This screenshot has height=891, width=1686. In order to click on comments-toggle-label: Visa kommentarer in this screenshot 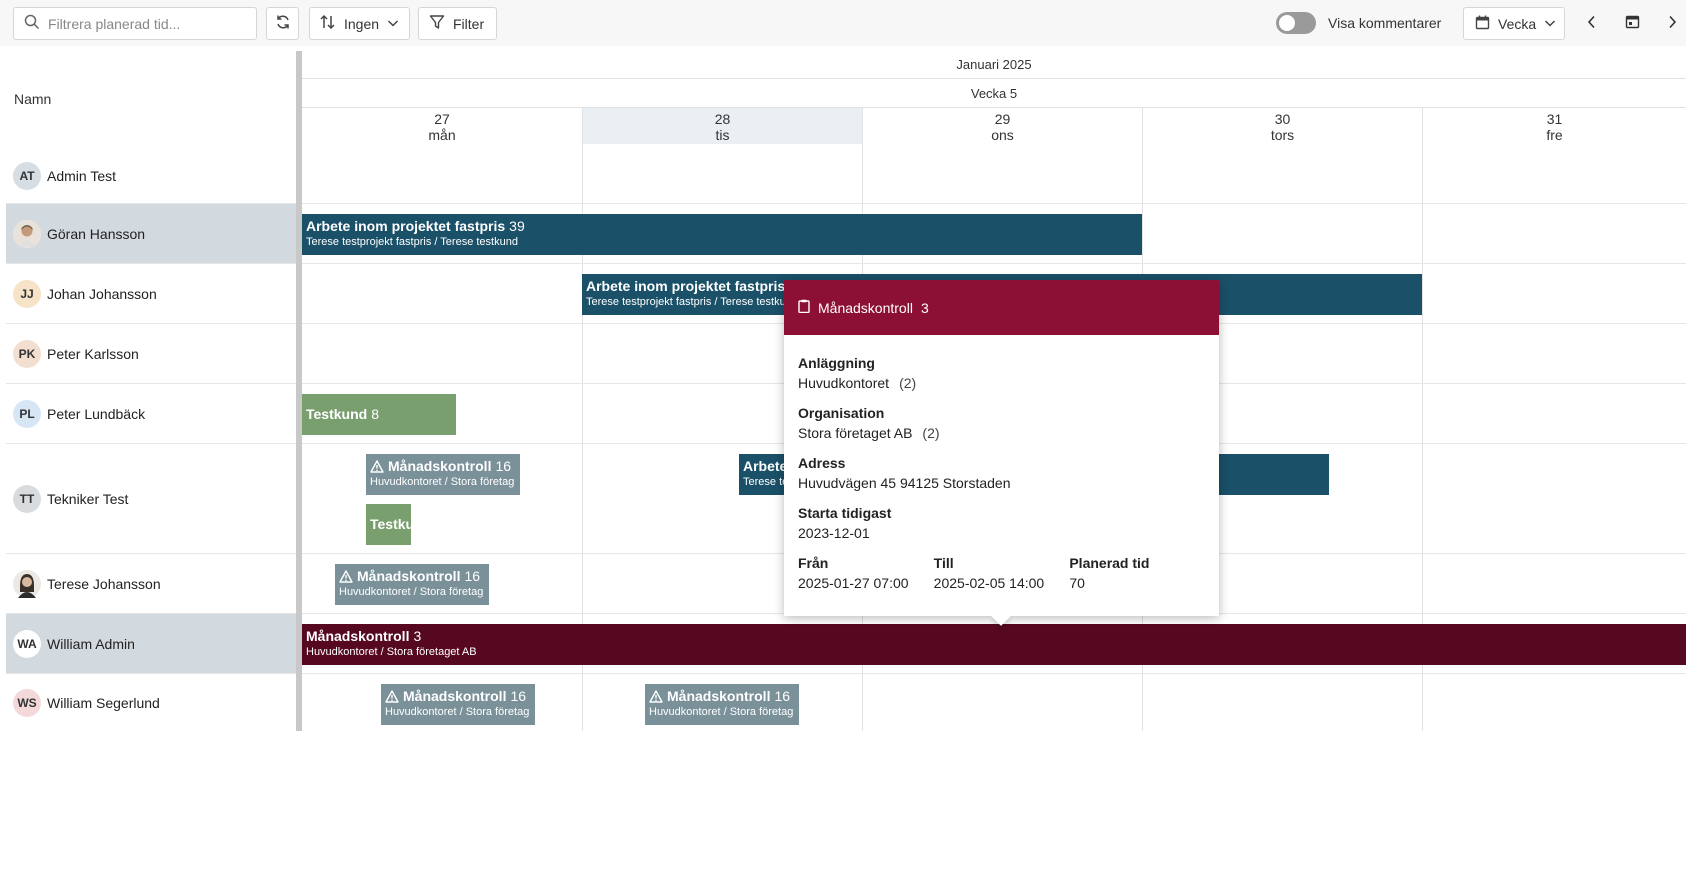, I will do `click(1385, 23)`.